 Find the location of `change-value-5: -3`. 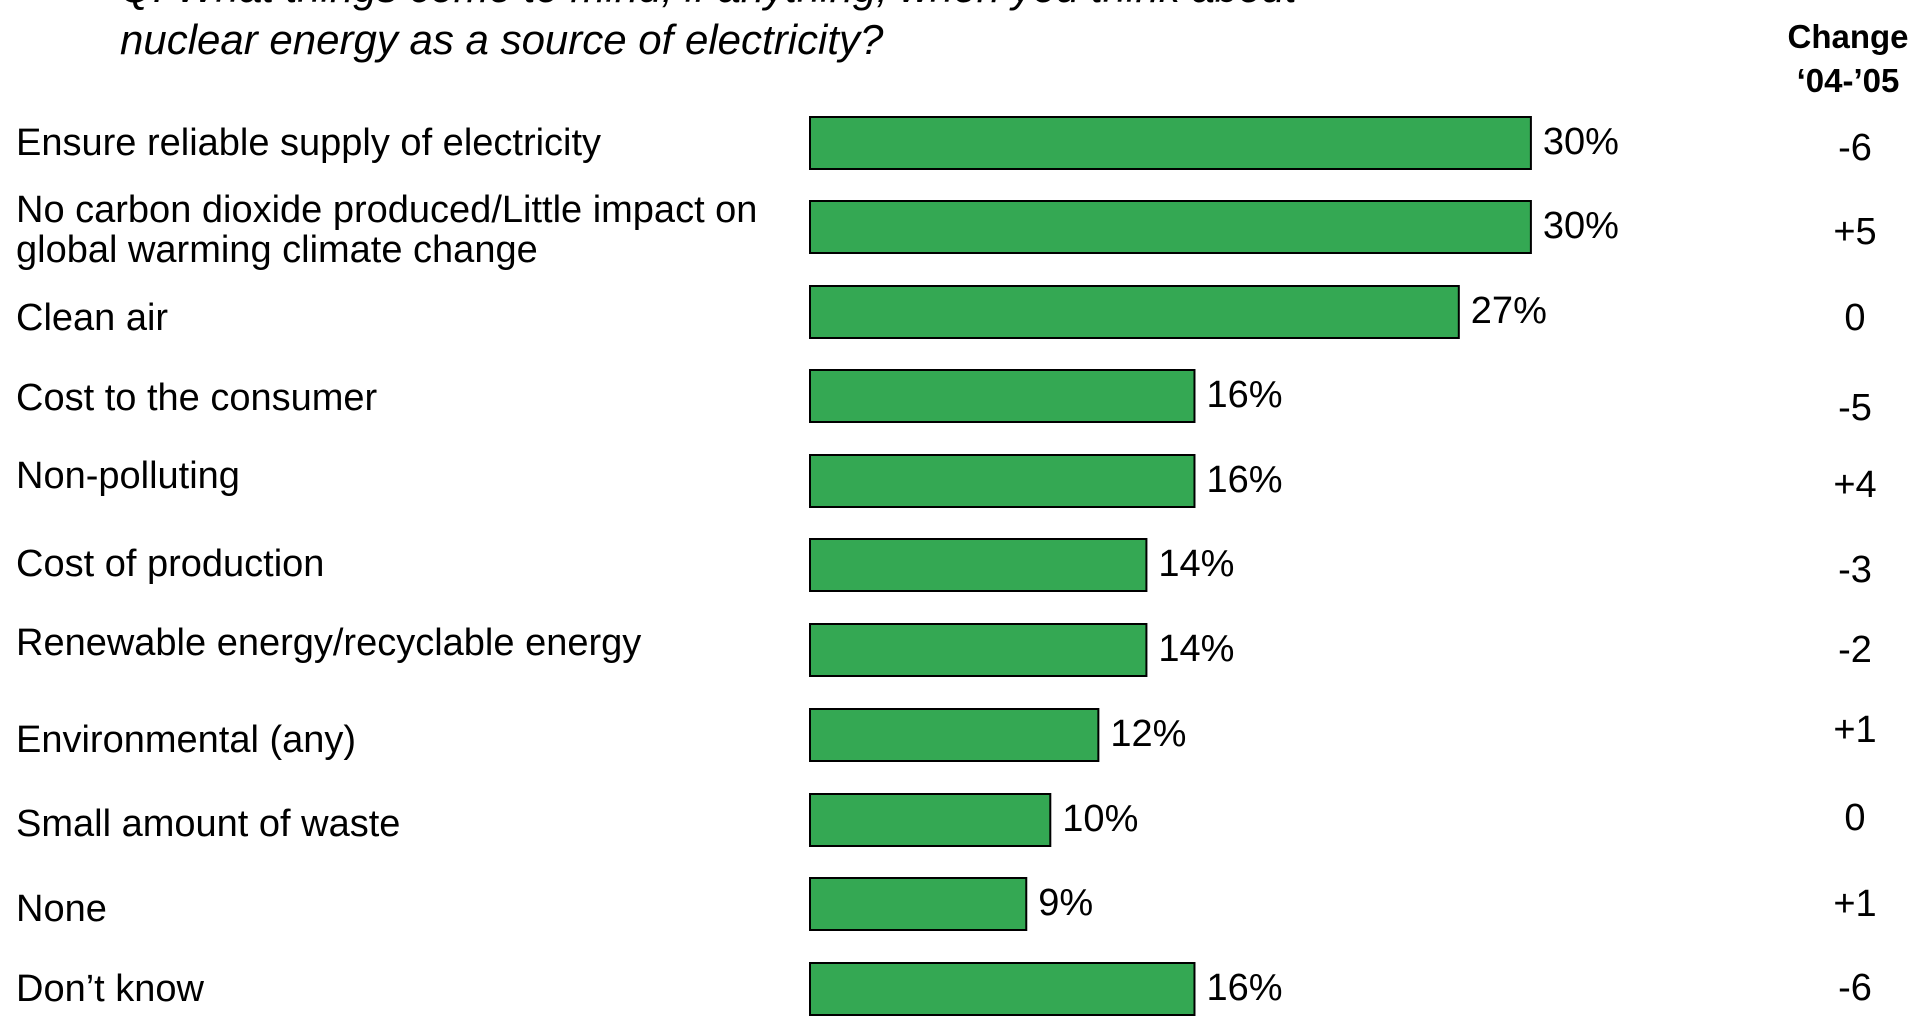

change-value-5: -3 is located at coordinates (1855, 570).